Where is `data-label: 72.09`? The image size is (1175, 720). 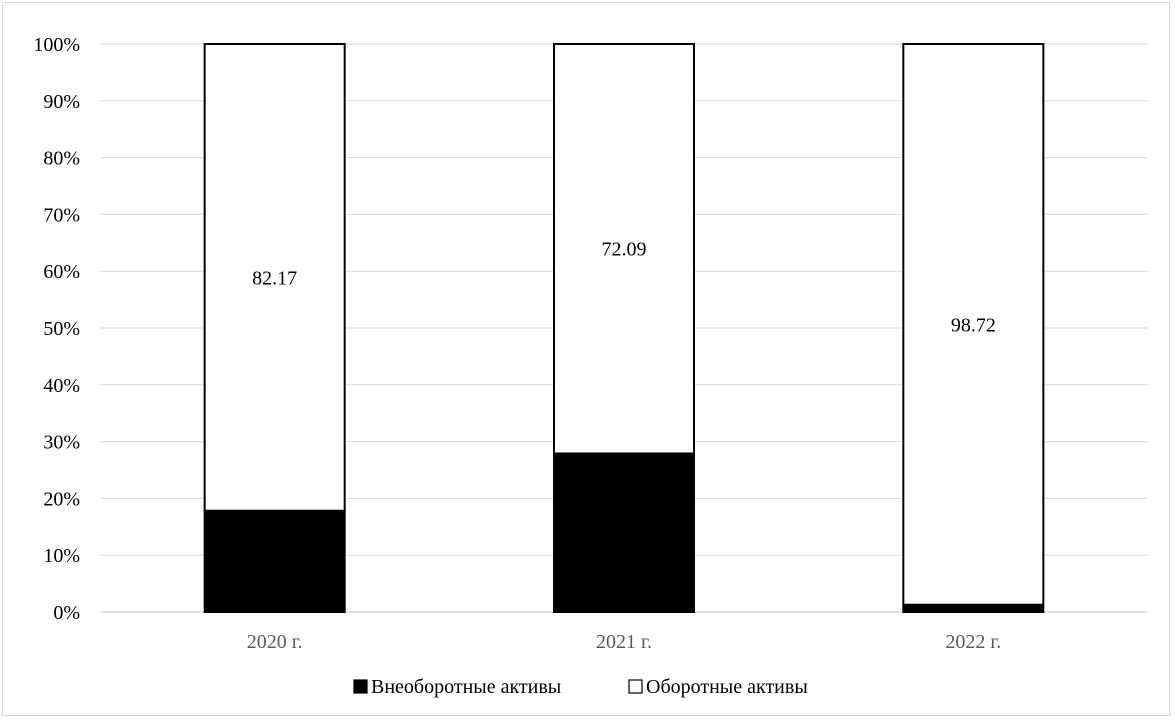 data-label: 72.09 is located at coordinates (624, 250).